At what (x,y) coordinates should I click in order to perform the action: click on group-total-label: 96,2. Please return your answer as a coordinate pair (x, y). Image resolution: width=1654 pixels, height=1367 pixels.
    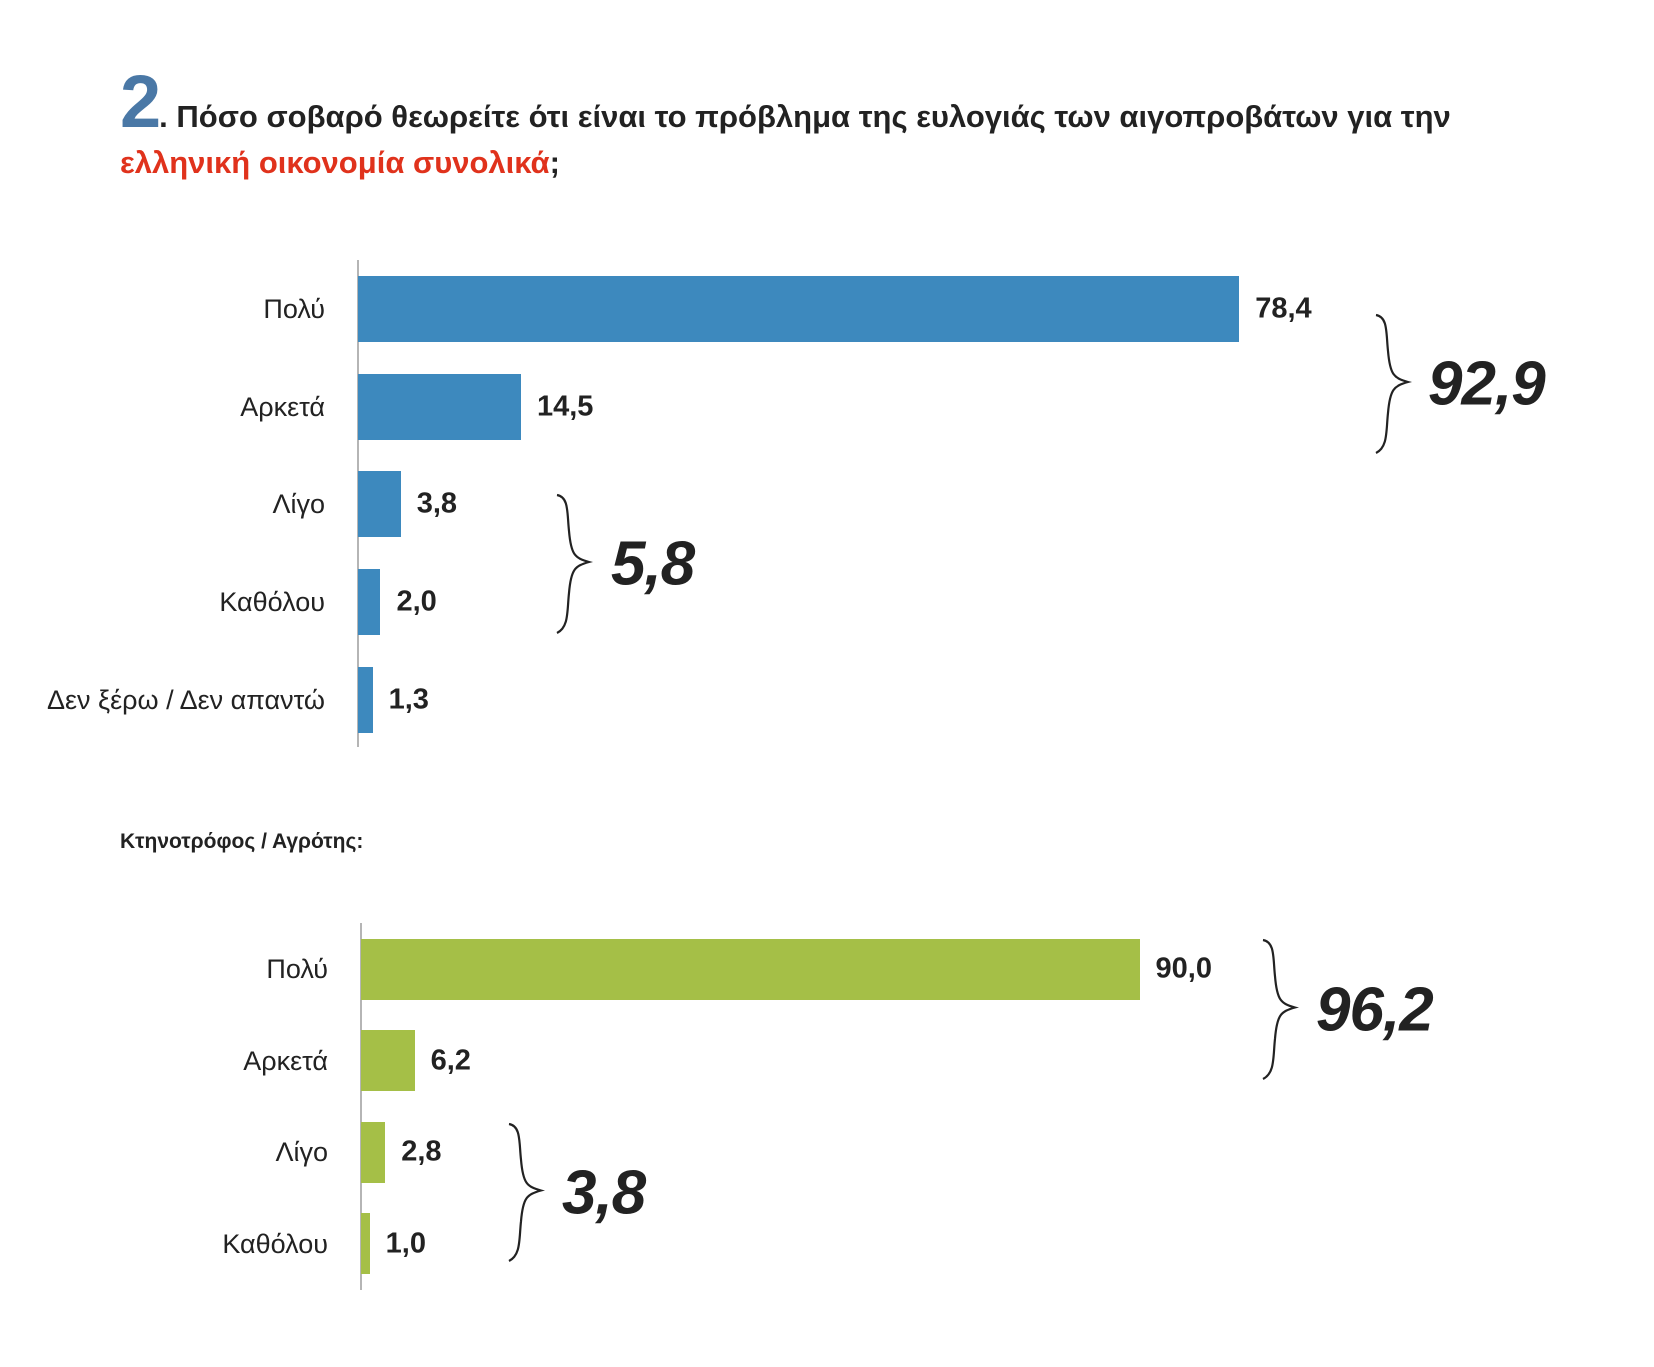
    Looking at the image, I should click on (1375, 1009).